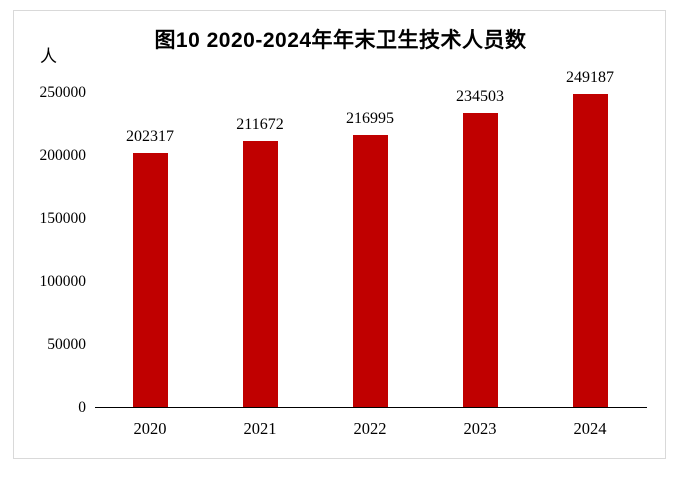 Image resolution: width=685 pixels, height=477 pixels. I want to click on x-tick-label-2022: 2022, so click(370, 428).